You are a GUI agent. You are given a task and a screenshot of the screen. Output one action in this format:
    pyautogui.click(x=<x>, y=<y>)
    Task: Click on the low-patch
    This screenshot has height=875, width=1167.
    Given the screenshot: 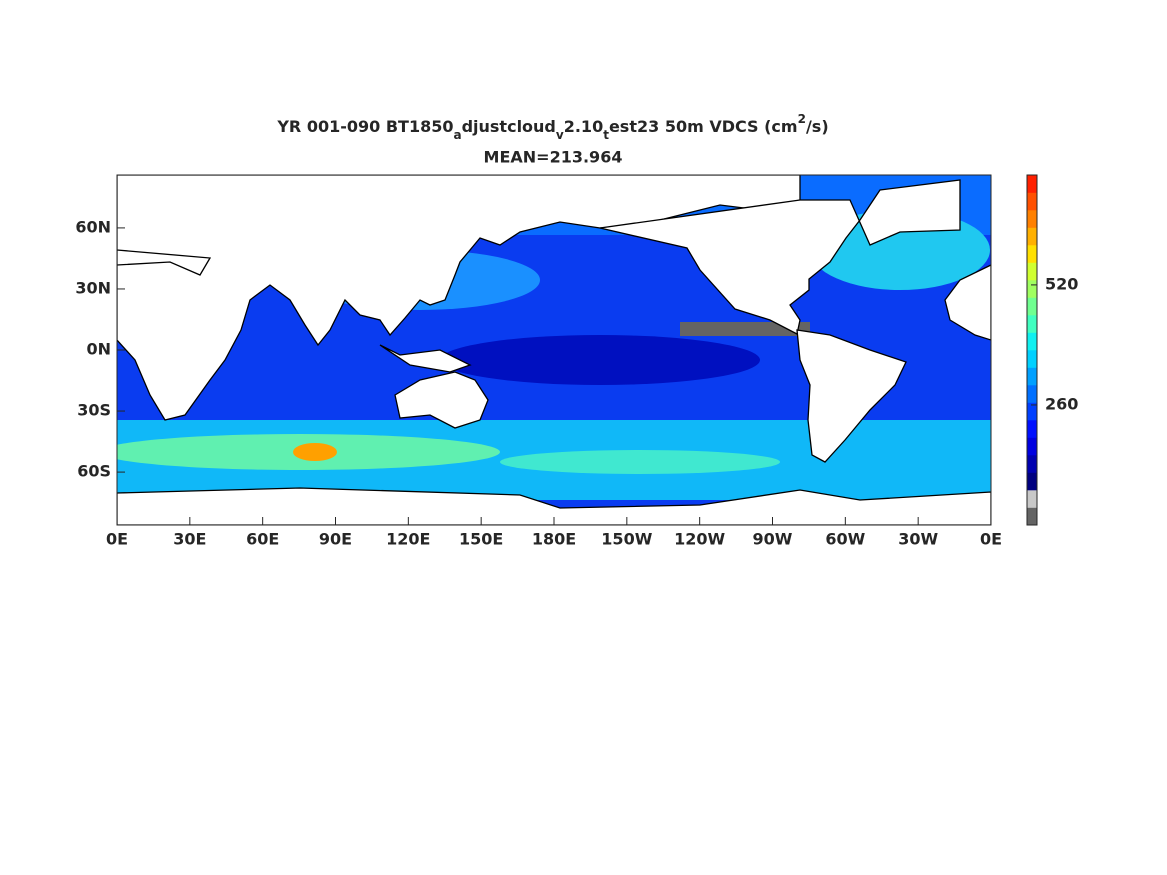 What is the action you would take?
    pyautogui.click(x=745, y=329)
    